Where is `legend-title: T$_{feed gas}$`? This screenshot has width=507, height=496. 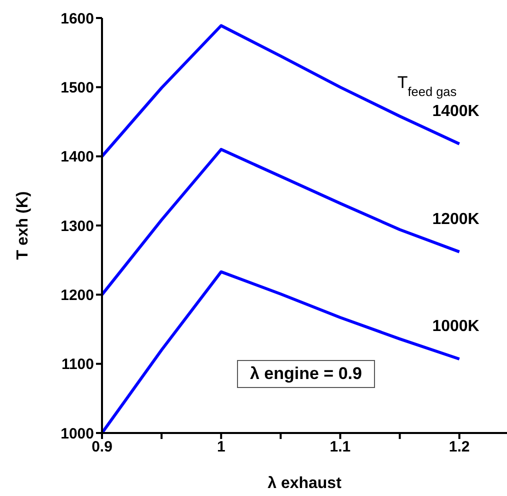 legend-title: T$_{feed gas}$ is located at coordinates (427, 85).